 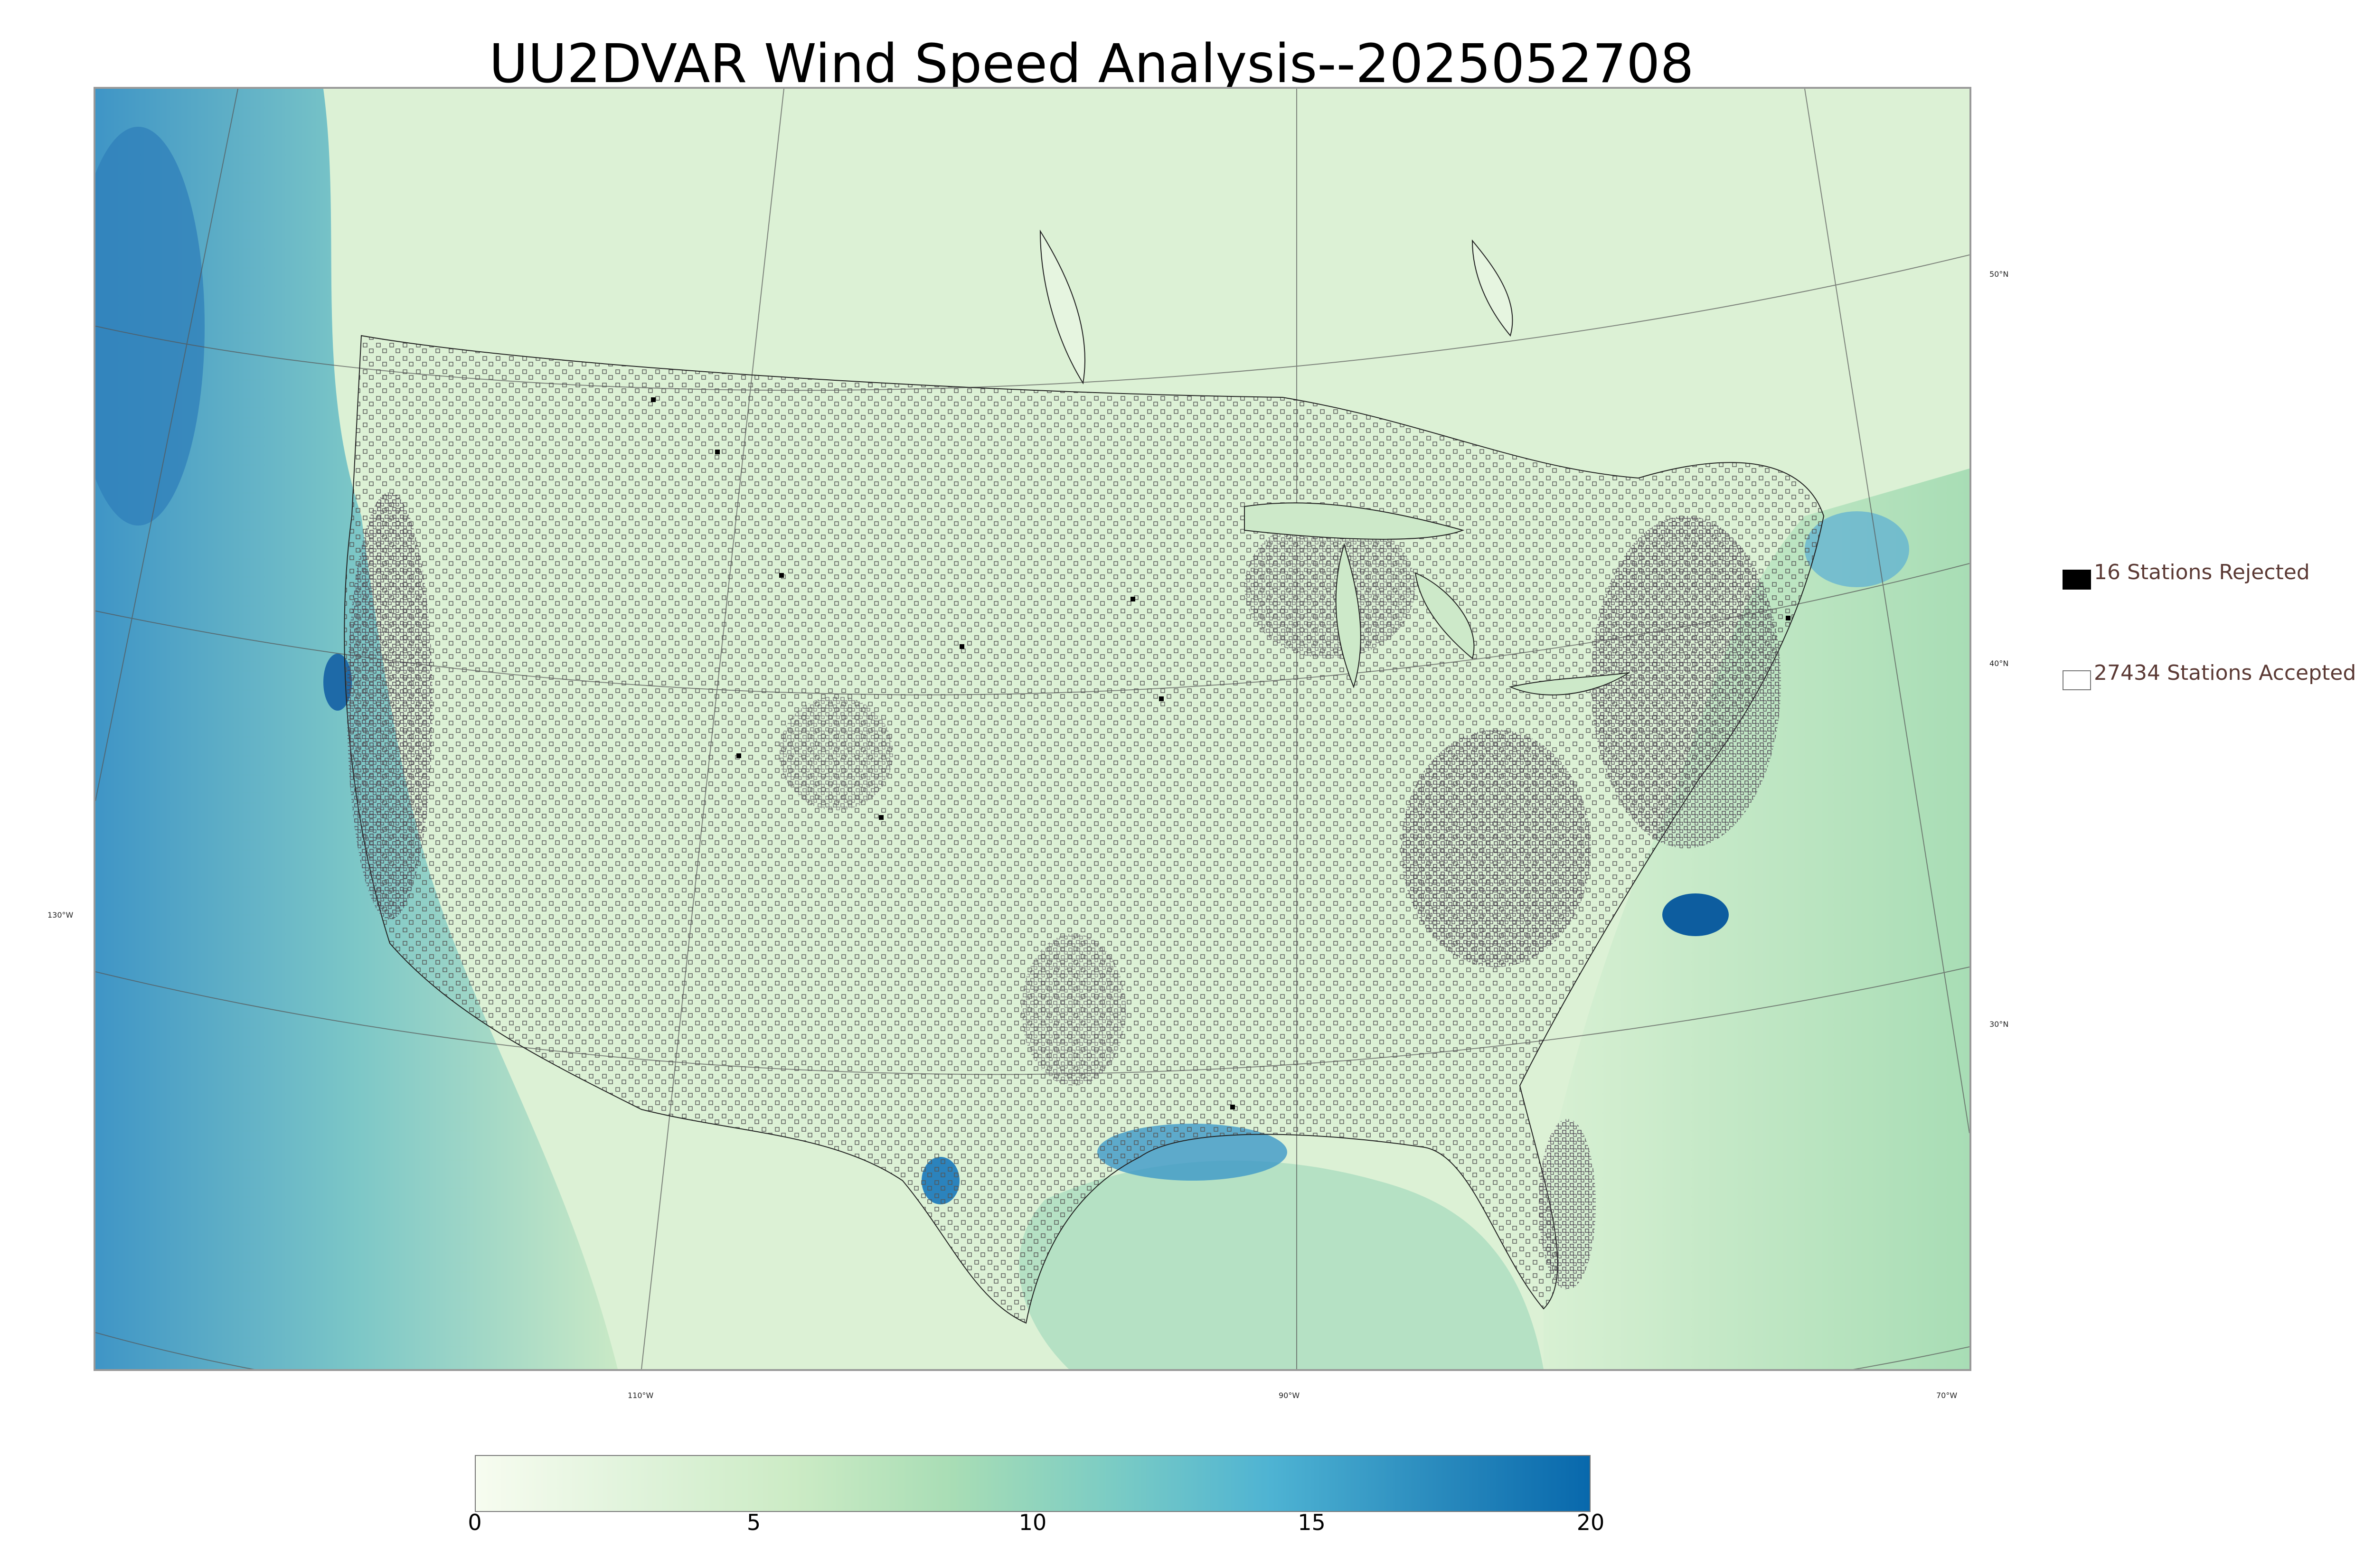 What do you see at coordinates (1437, 598) in the screenshot?
I see `great-lakes` at bounding box center [1437, 598].